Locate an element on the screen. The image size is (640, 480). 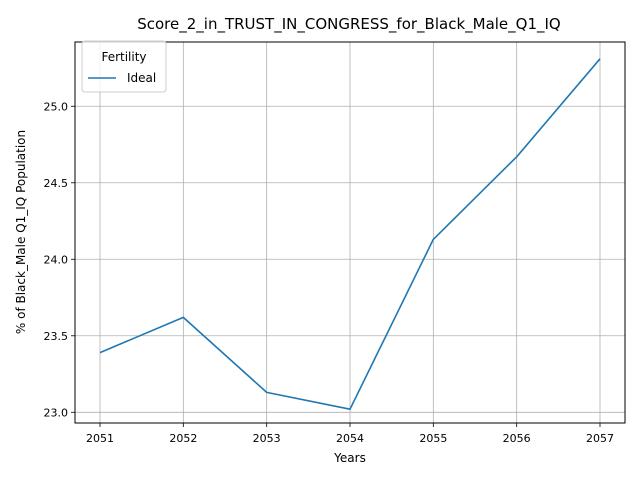
y-axis: 23.0 23.5 24.0 24.5 25.0 is located at coordinates (59, 259).